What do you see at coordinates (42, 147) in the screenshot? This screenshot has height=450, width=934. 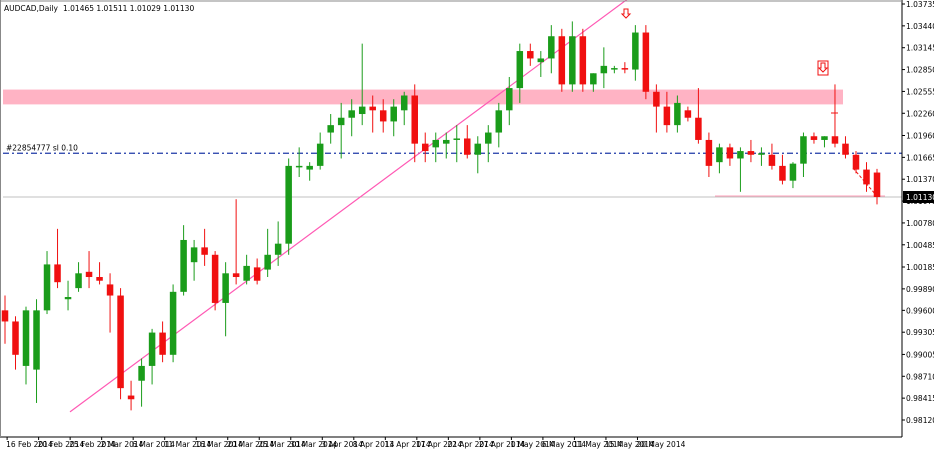 I see `stop-loss-label: #22854777 sl 0.10` at bounding box center [42, 147].